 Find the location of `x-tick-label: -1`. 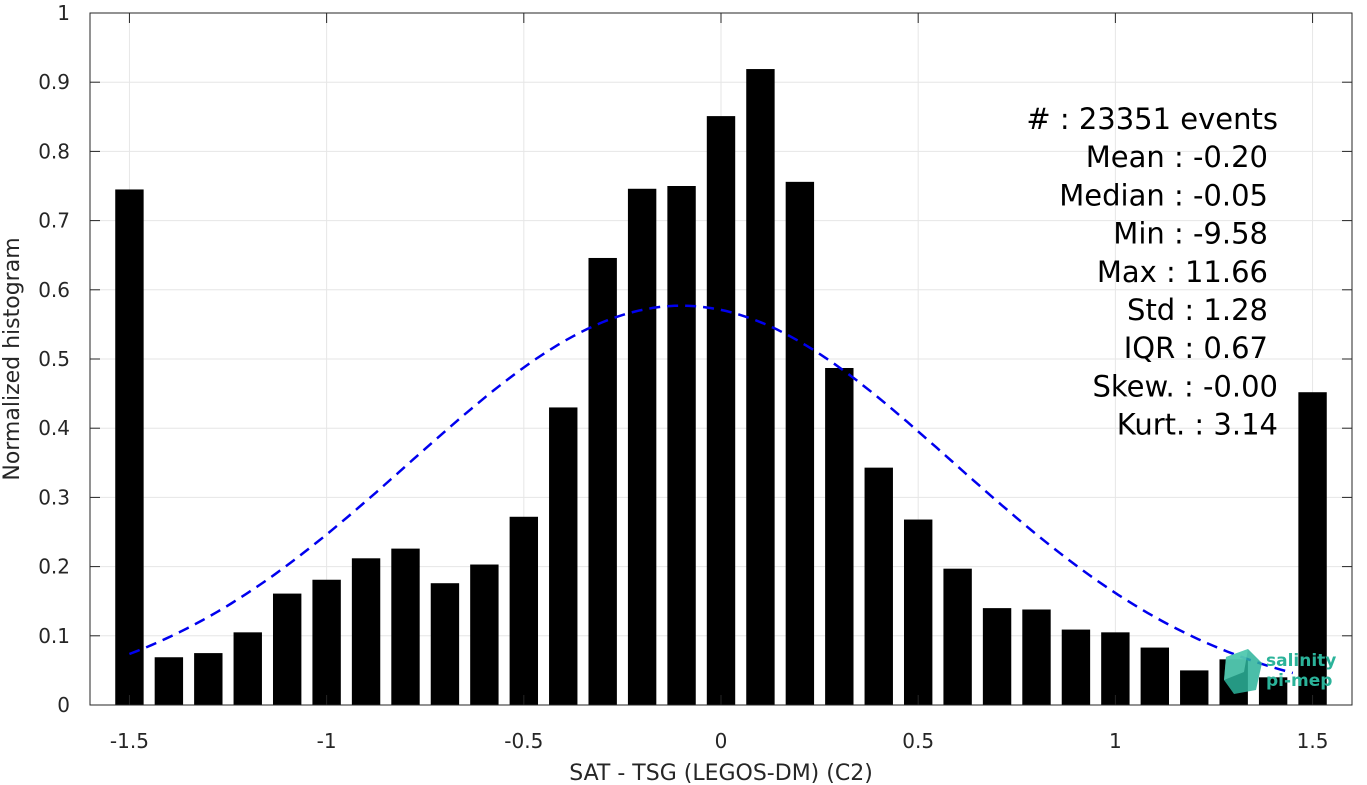

x-tick-label: -1 is located at coordinates (327, 741).